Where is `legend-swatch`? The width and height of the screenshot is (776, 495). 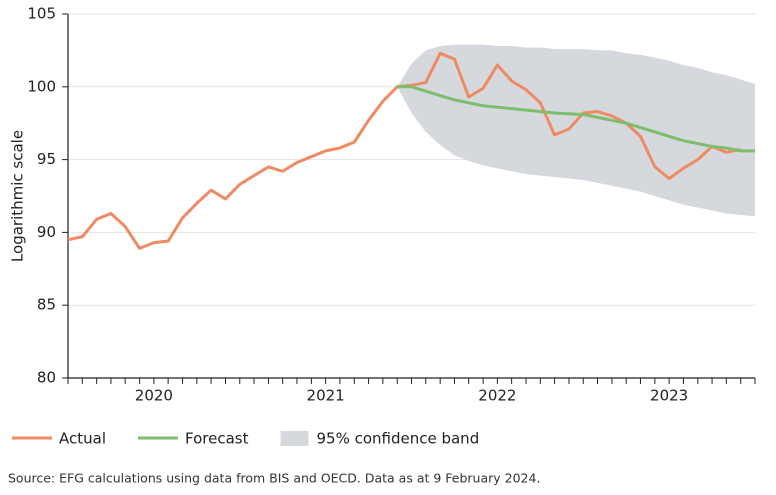 legend-swatch is located at coordinates (294, 438).